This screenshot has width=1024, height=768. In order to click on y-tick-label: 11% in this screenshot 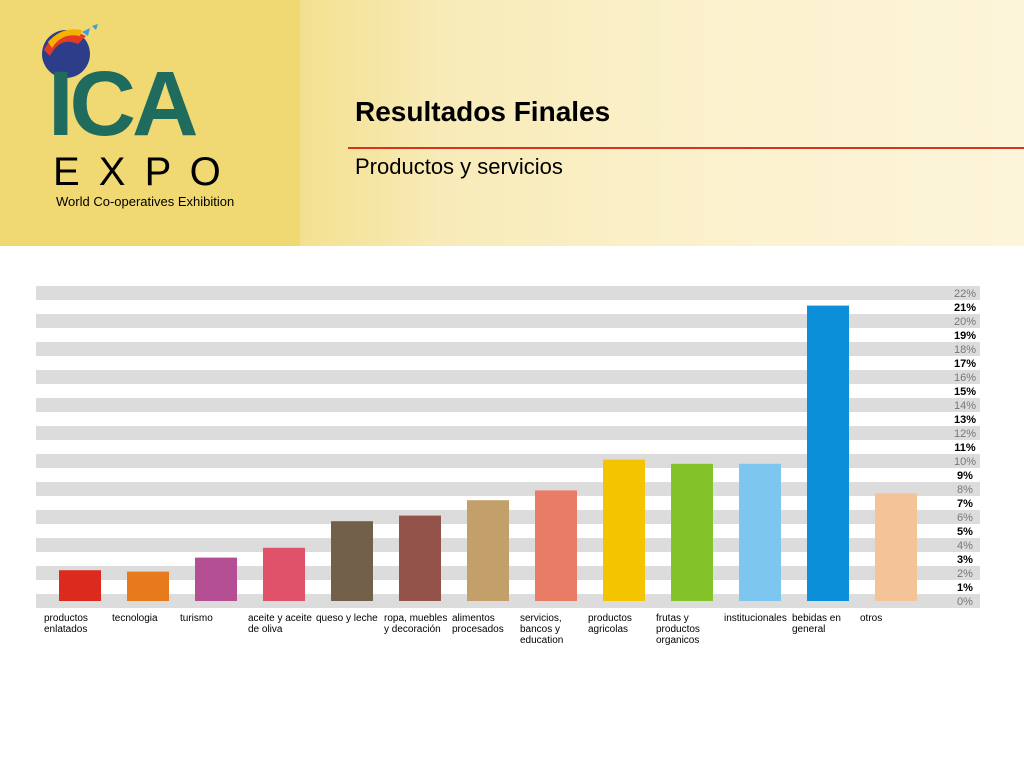, I will do `click(965, 448)`.